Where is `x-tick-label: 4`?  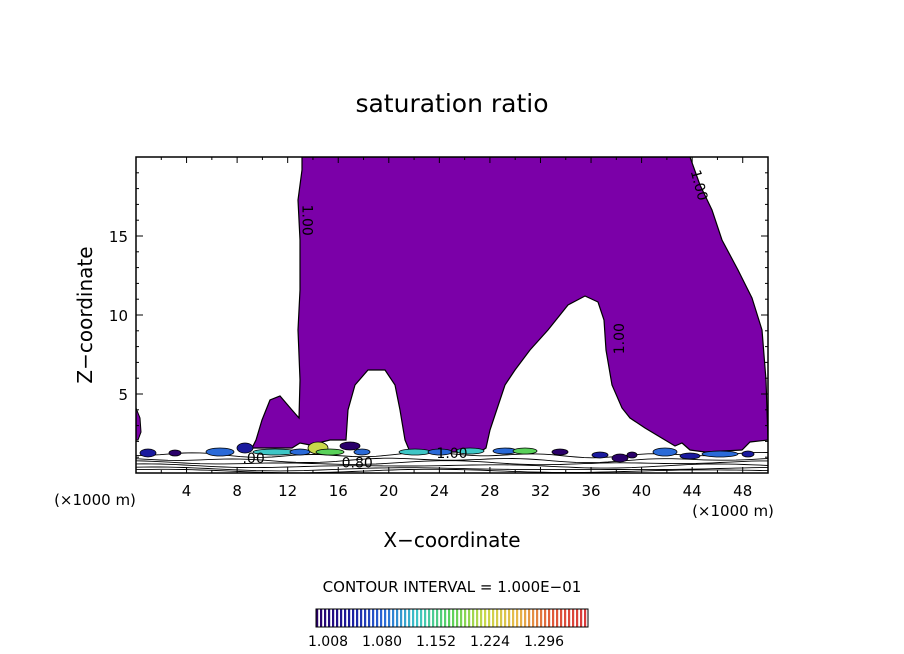 x-tick-label: 4 is located at coordinates (187, 491).